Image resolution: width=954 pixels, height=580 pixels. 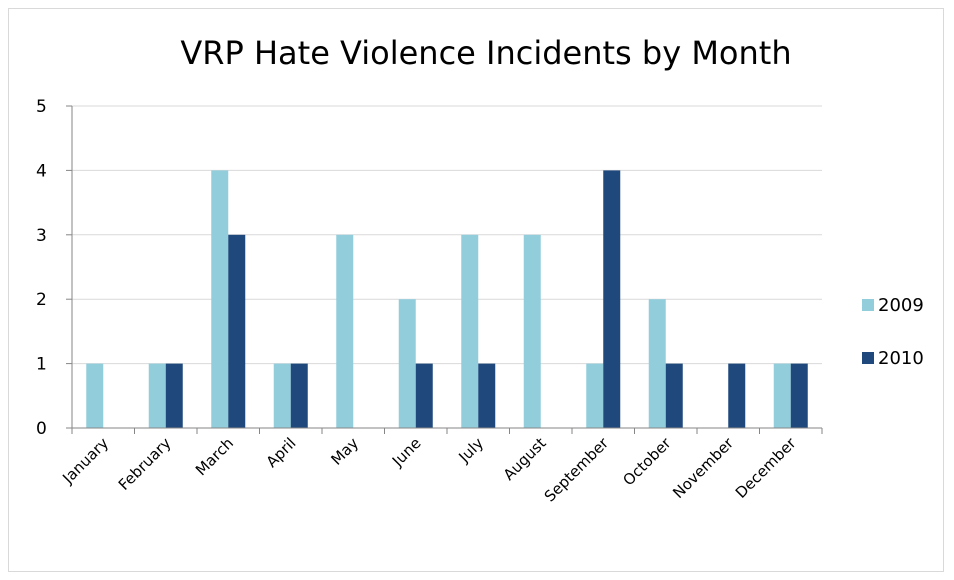 I want to click on x-tick-label: March, so click(x=214, y=456).